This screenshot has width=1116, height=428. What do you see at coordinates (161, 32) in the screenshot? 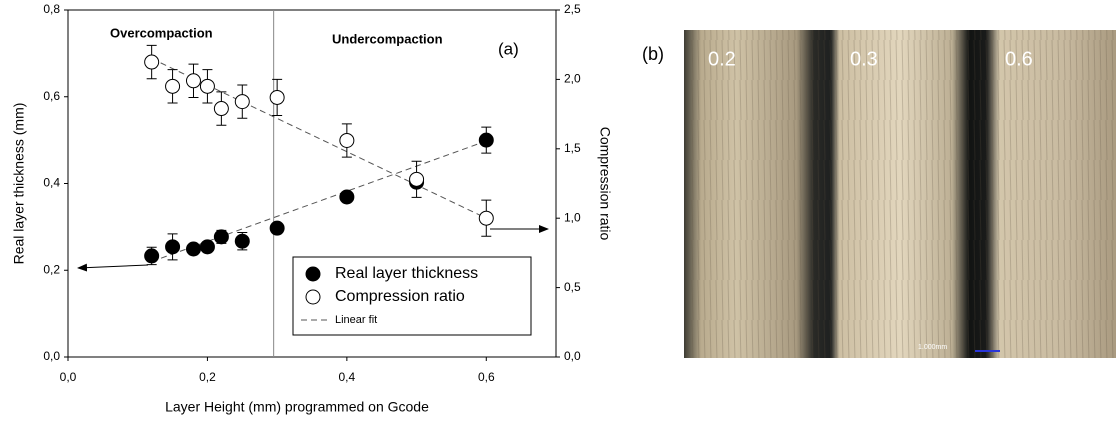
I see `annotation: Overcompaction` at bounding box center [161, 32].